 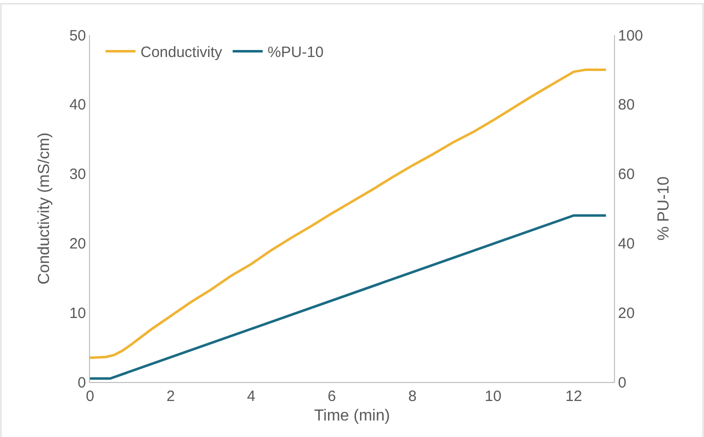 I want to click on y-axis-title: Conductivity (mS/cm), so click(x=45, y=208).